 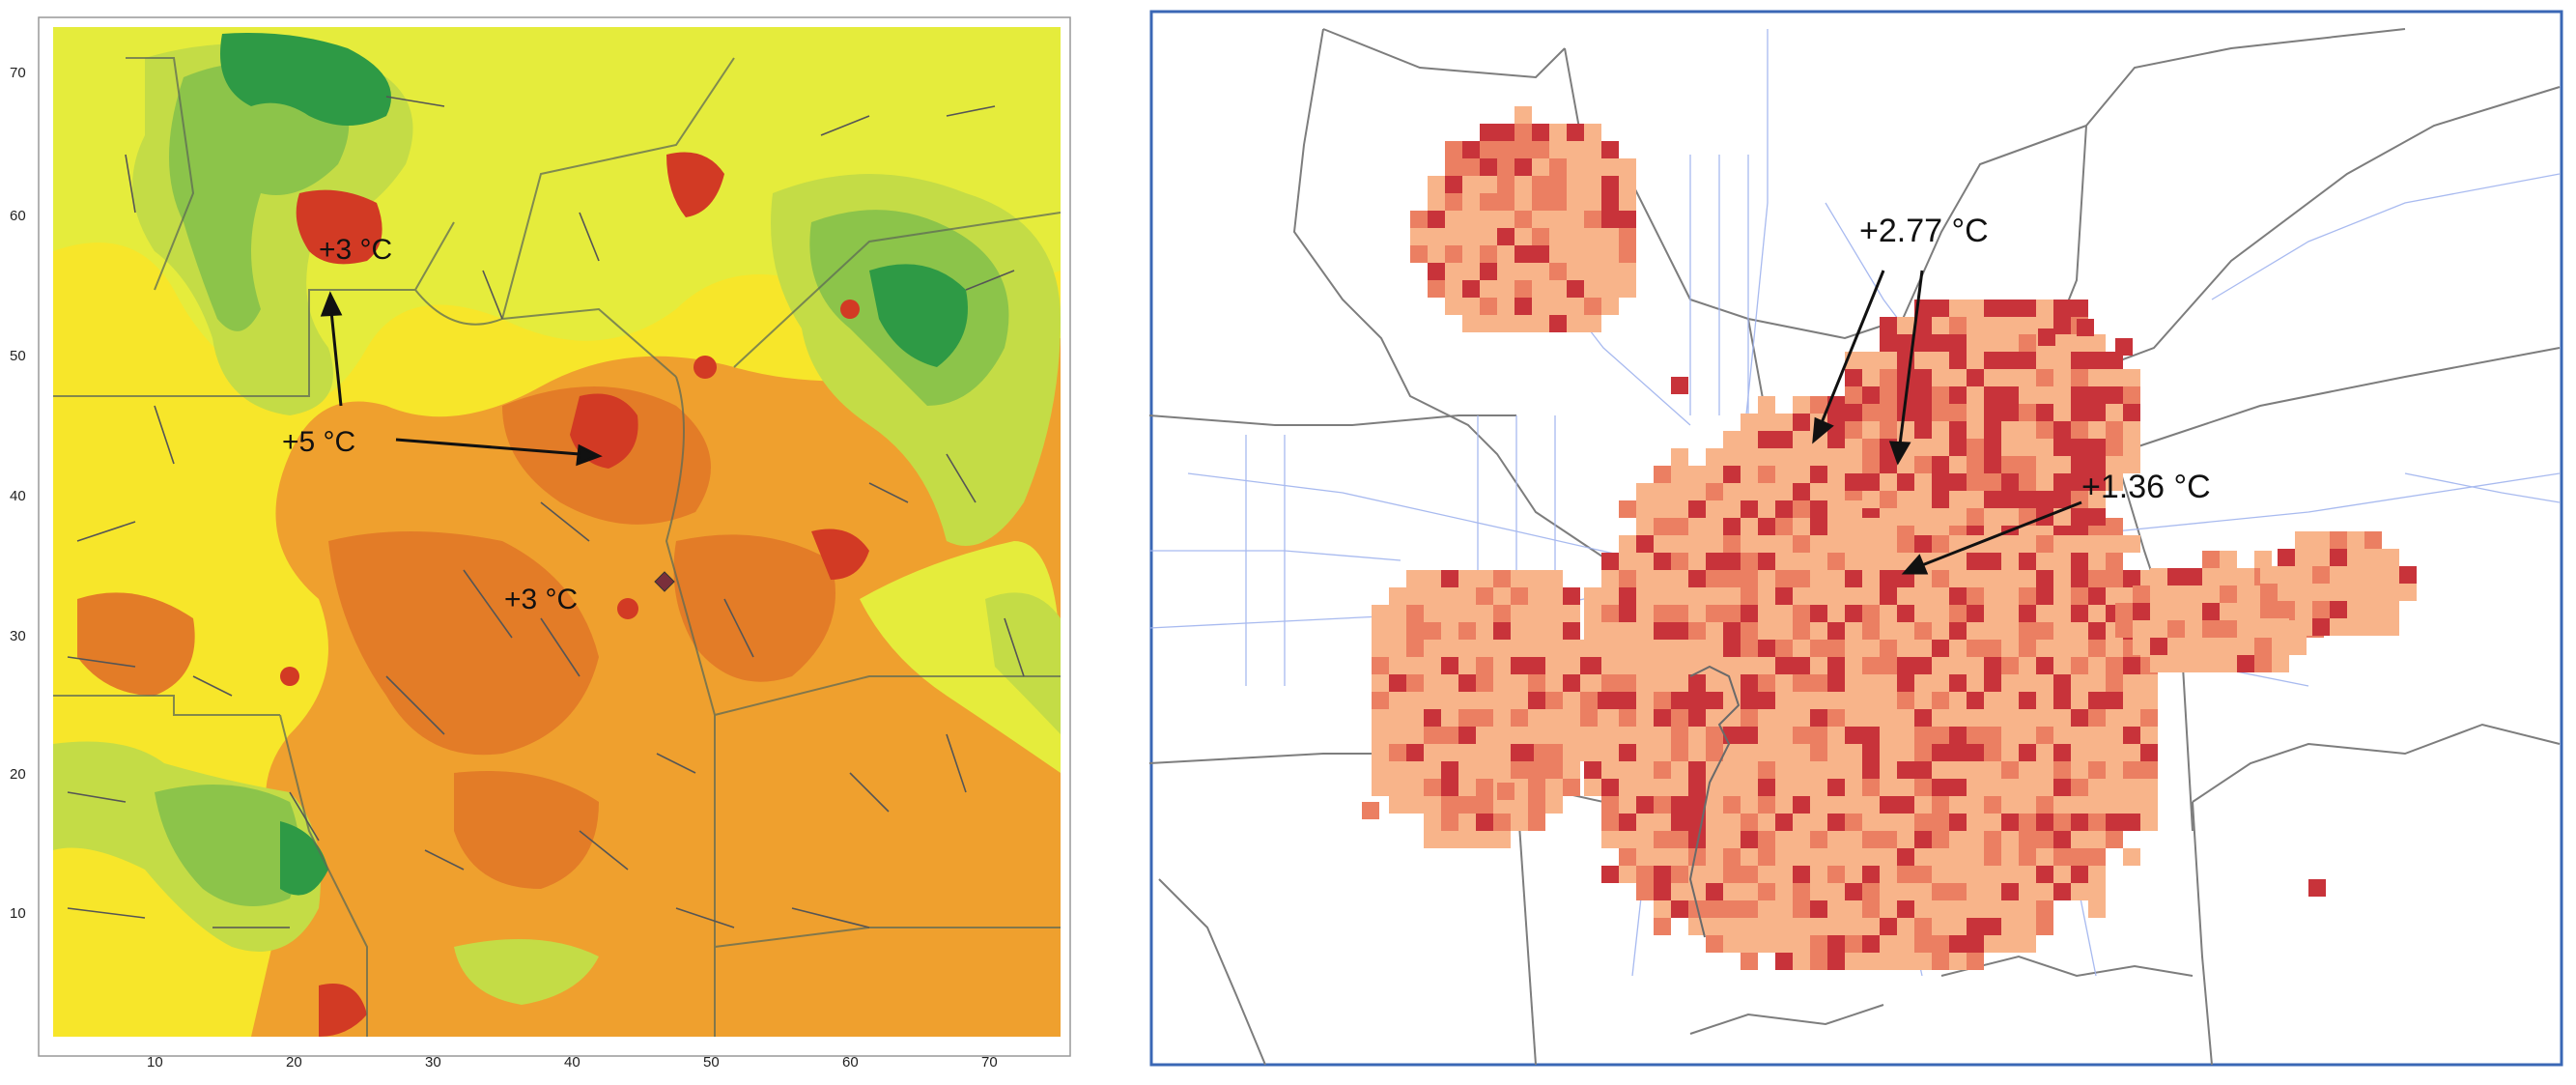 I want to click on x-tick: 20, so click(x=294, y=1062).